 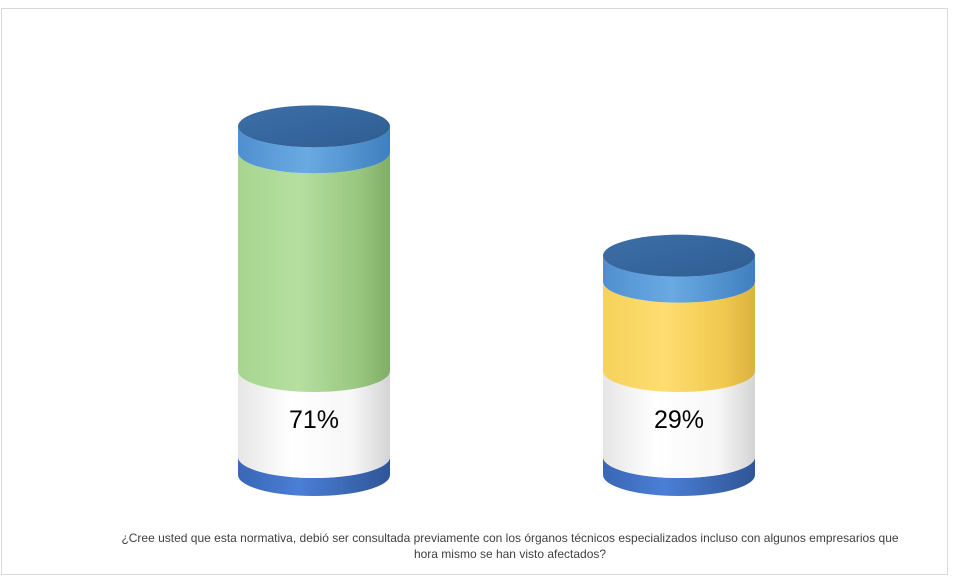 I want to click on bar-1: 71%, so click(x=314, y=300).